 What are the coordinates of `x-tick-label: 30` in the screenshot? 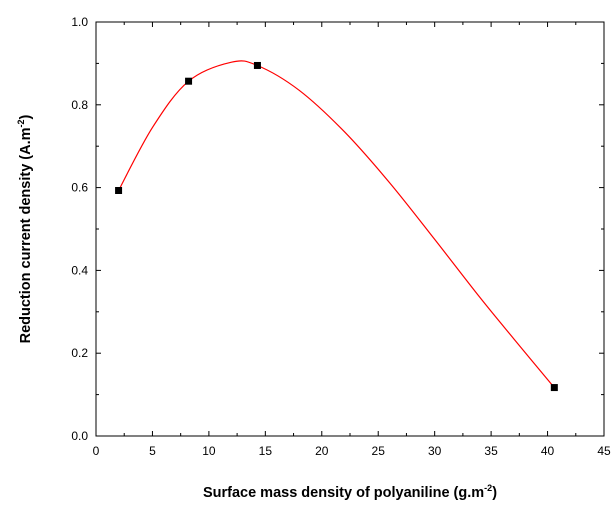 It's located at (435, 451).